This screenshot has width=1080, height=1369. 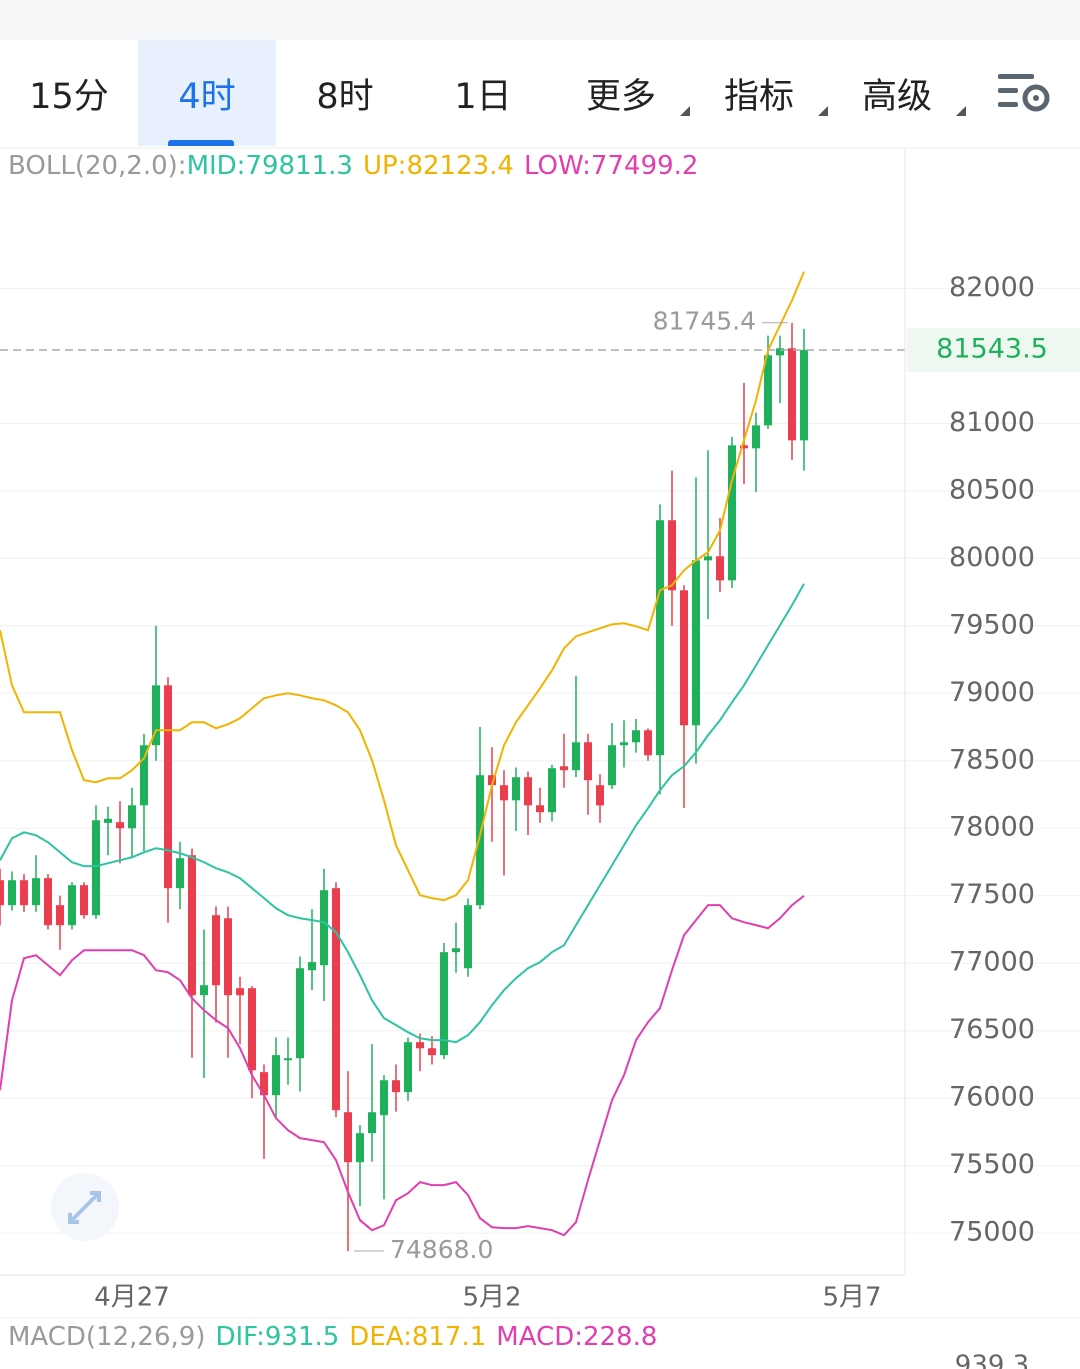 I want to click on tab: 1日, so click(x=483, y=93).